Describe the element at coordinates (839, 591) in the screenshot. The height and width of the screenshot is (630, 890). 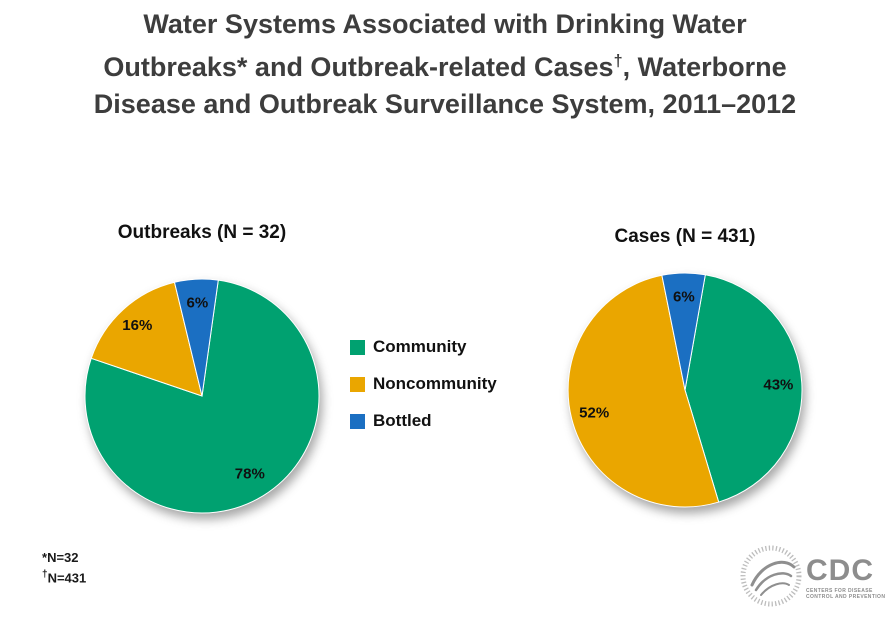
I see `cdc-tagline-line-1: Centers for Disease` at that location.